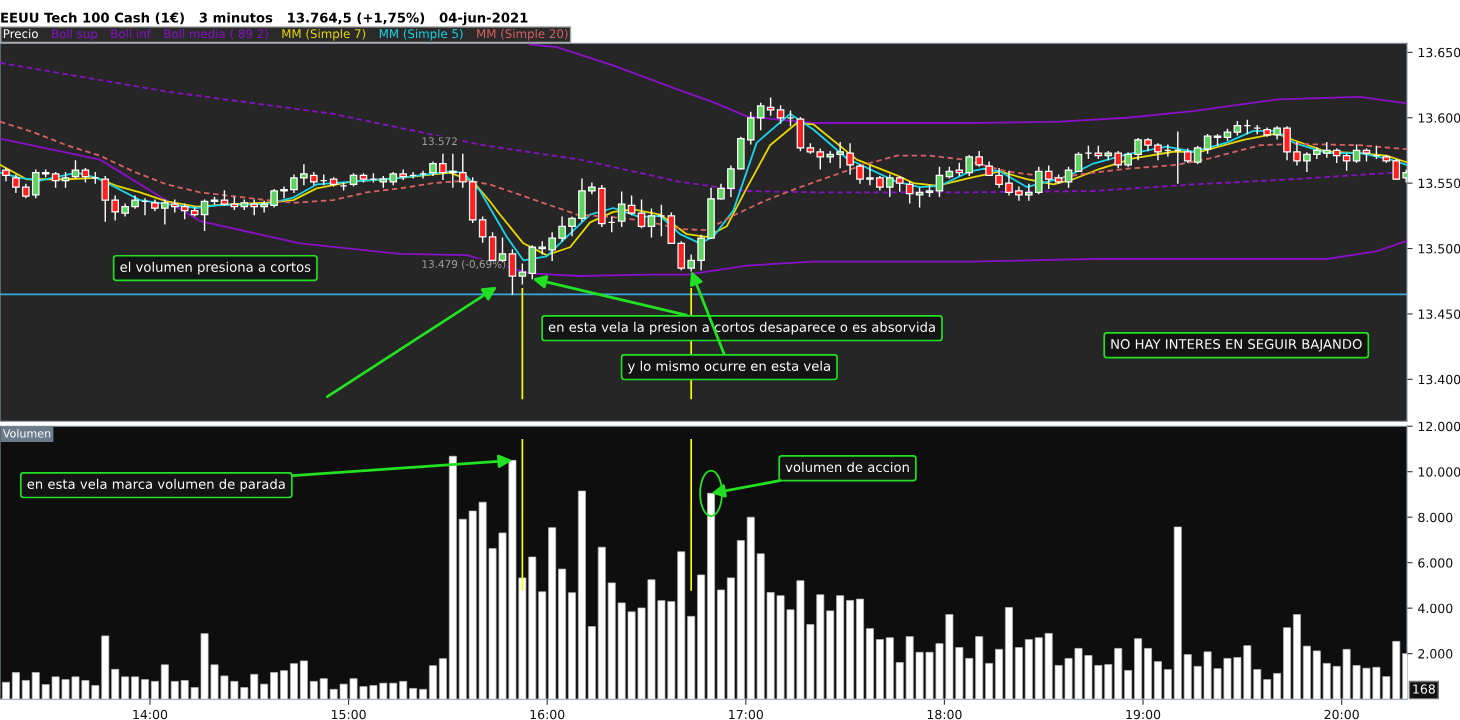 The height and width of the screenshot is (720, 1460). What do you see at coordinates (1439, 52) in the screenshot?
I see `y-tick-label: 13.650` at bounding box center [1439, 52].